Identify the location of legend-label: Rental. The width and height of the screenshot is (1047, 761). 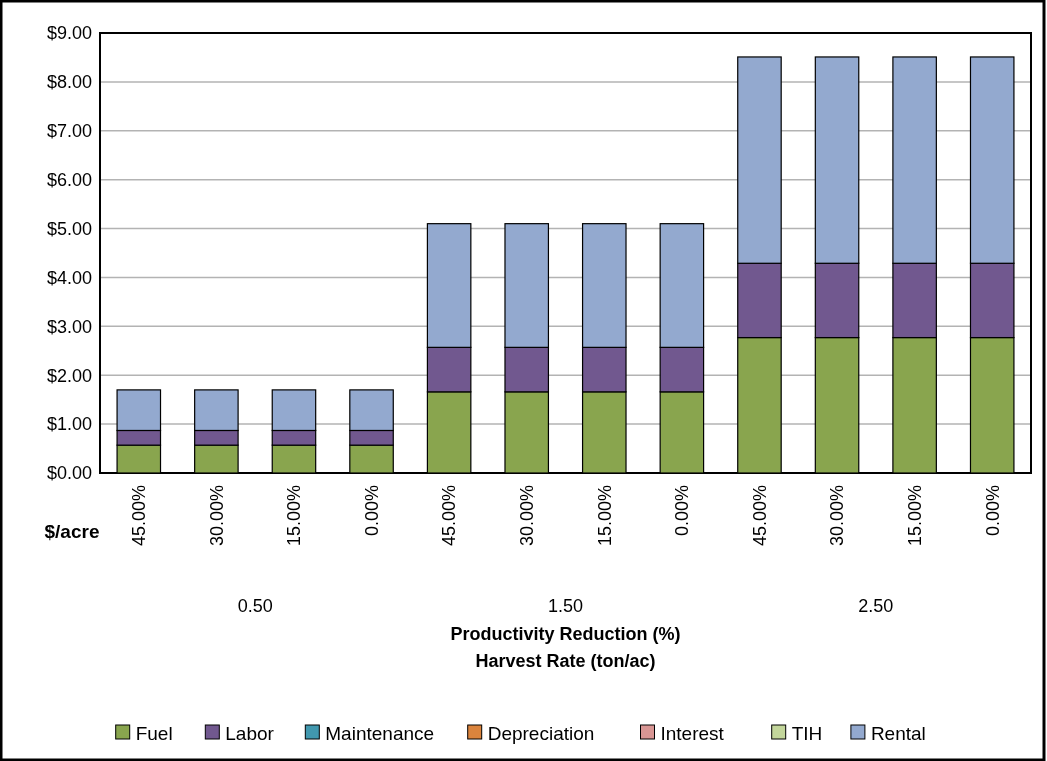
(898, 733).